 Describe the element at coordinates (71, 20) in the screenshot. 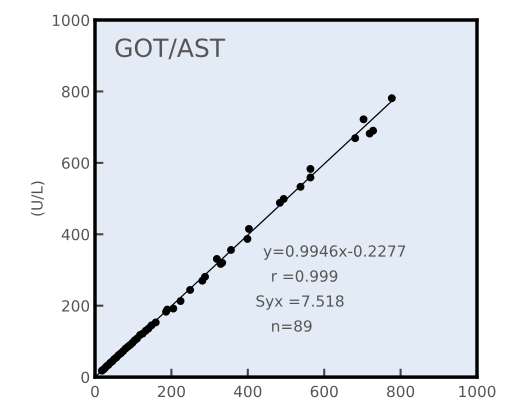

I see `y-tick-label: 1000` at that location.